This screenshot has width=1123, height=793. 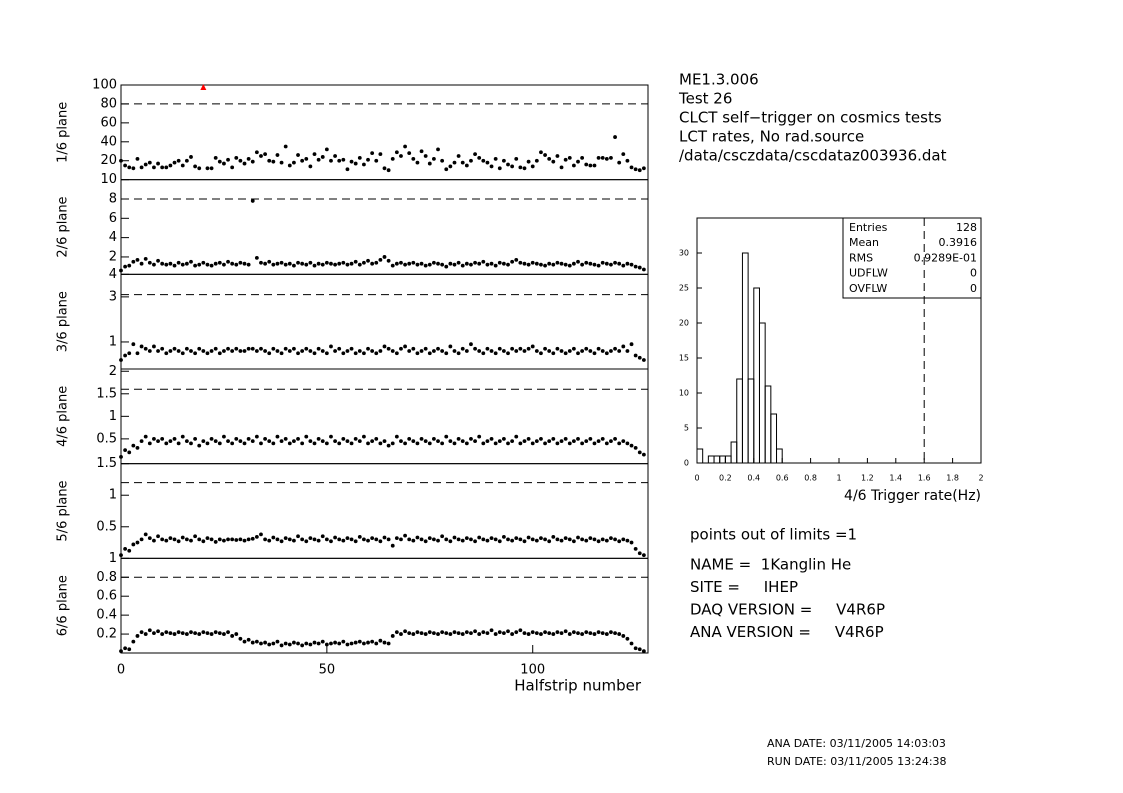 What do you see at coordinates (684, 253) in the screenshot?
I see `y-tick-label: 30` at bounding box center [684, 253].